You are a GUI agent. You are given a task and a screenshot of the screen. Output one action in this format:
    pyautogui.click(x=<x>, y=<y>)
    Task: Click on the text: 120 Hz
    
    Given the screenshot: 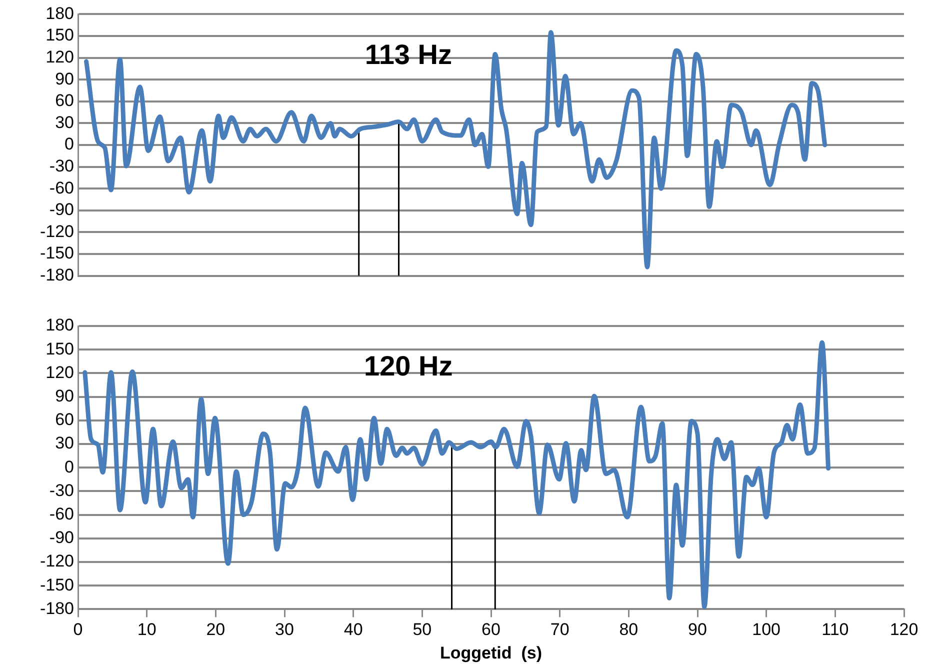 What is the action you would take?
    pyautogui.click(x=408, y=366)
    